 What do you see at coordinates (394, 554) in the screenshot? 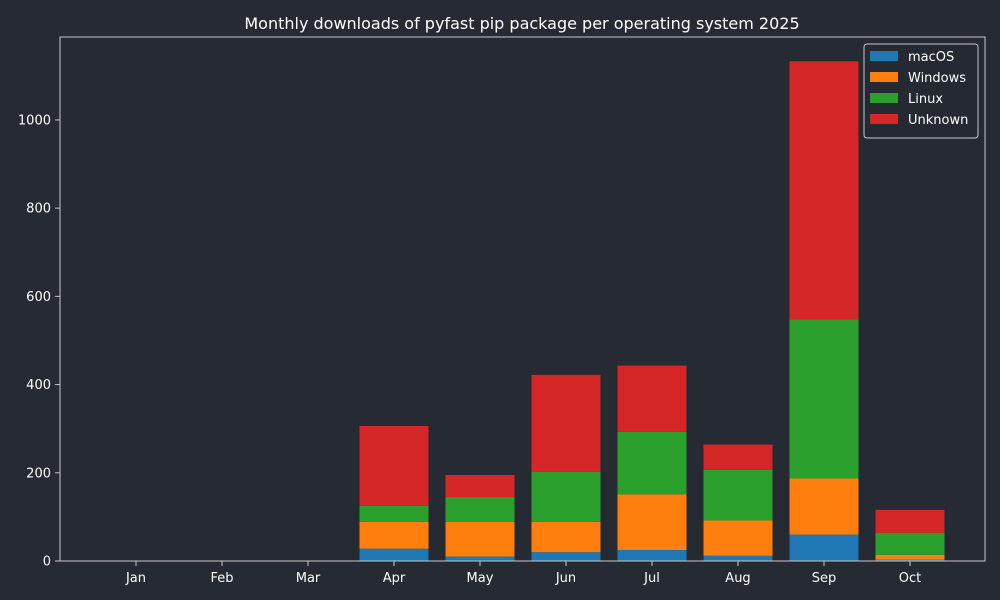
I see `bar-macos-apr` at bounding box center [394, 554].